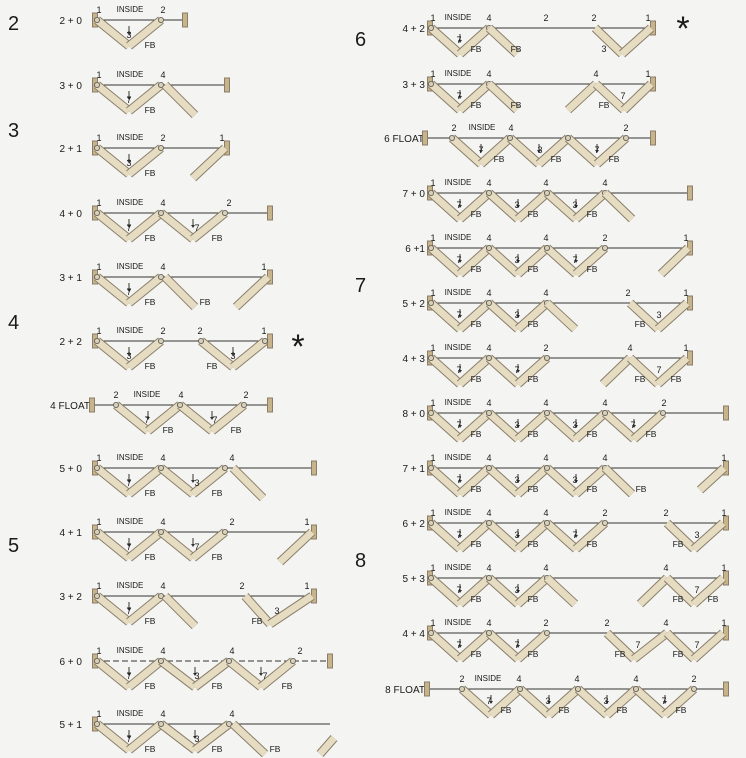  I want to click on row-6-float: 6 FLOAT 2 INSIDE 4 2 7 FB 3 FB 7 FB, so click(520, 145).